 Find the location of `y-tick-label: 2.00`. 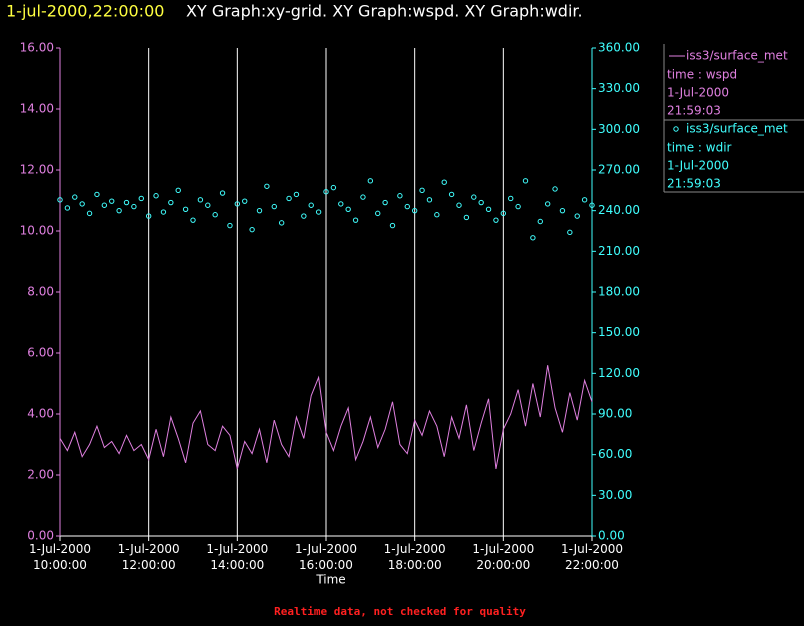

y-tick-label: 2.00 is located at coordinates (40, 475).